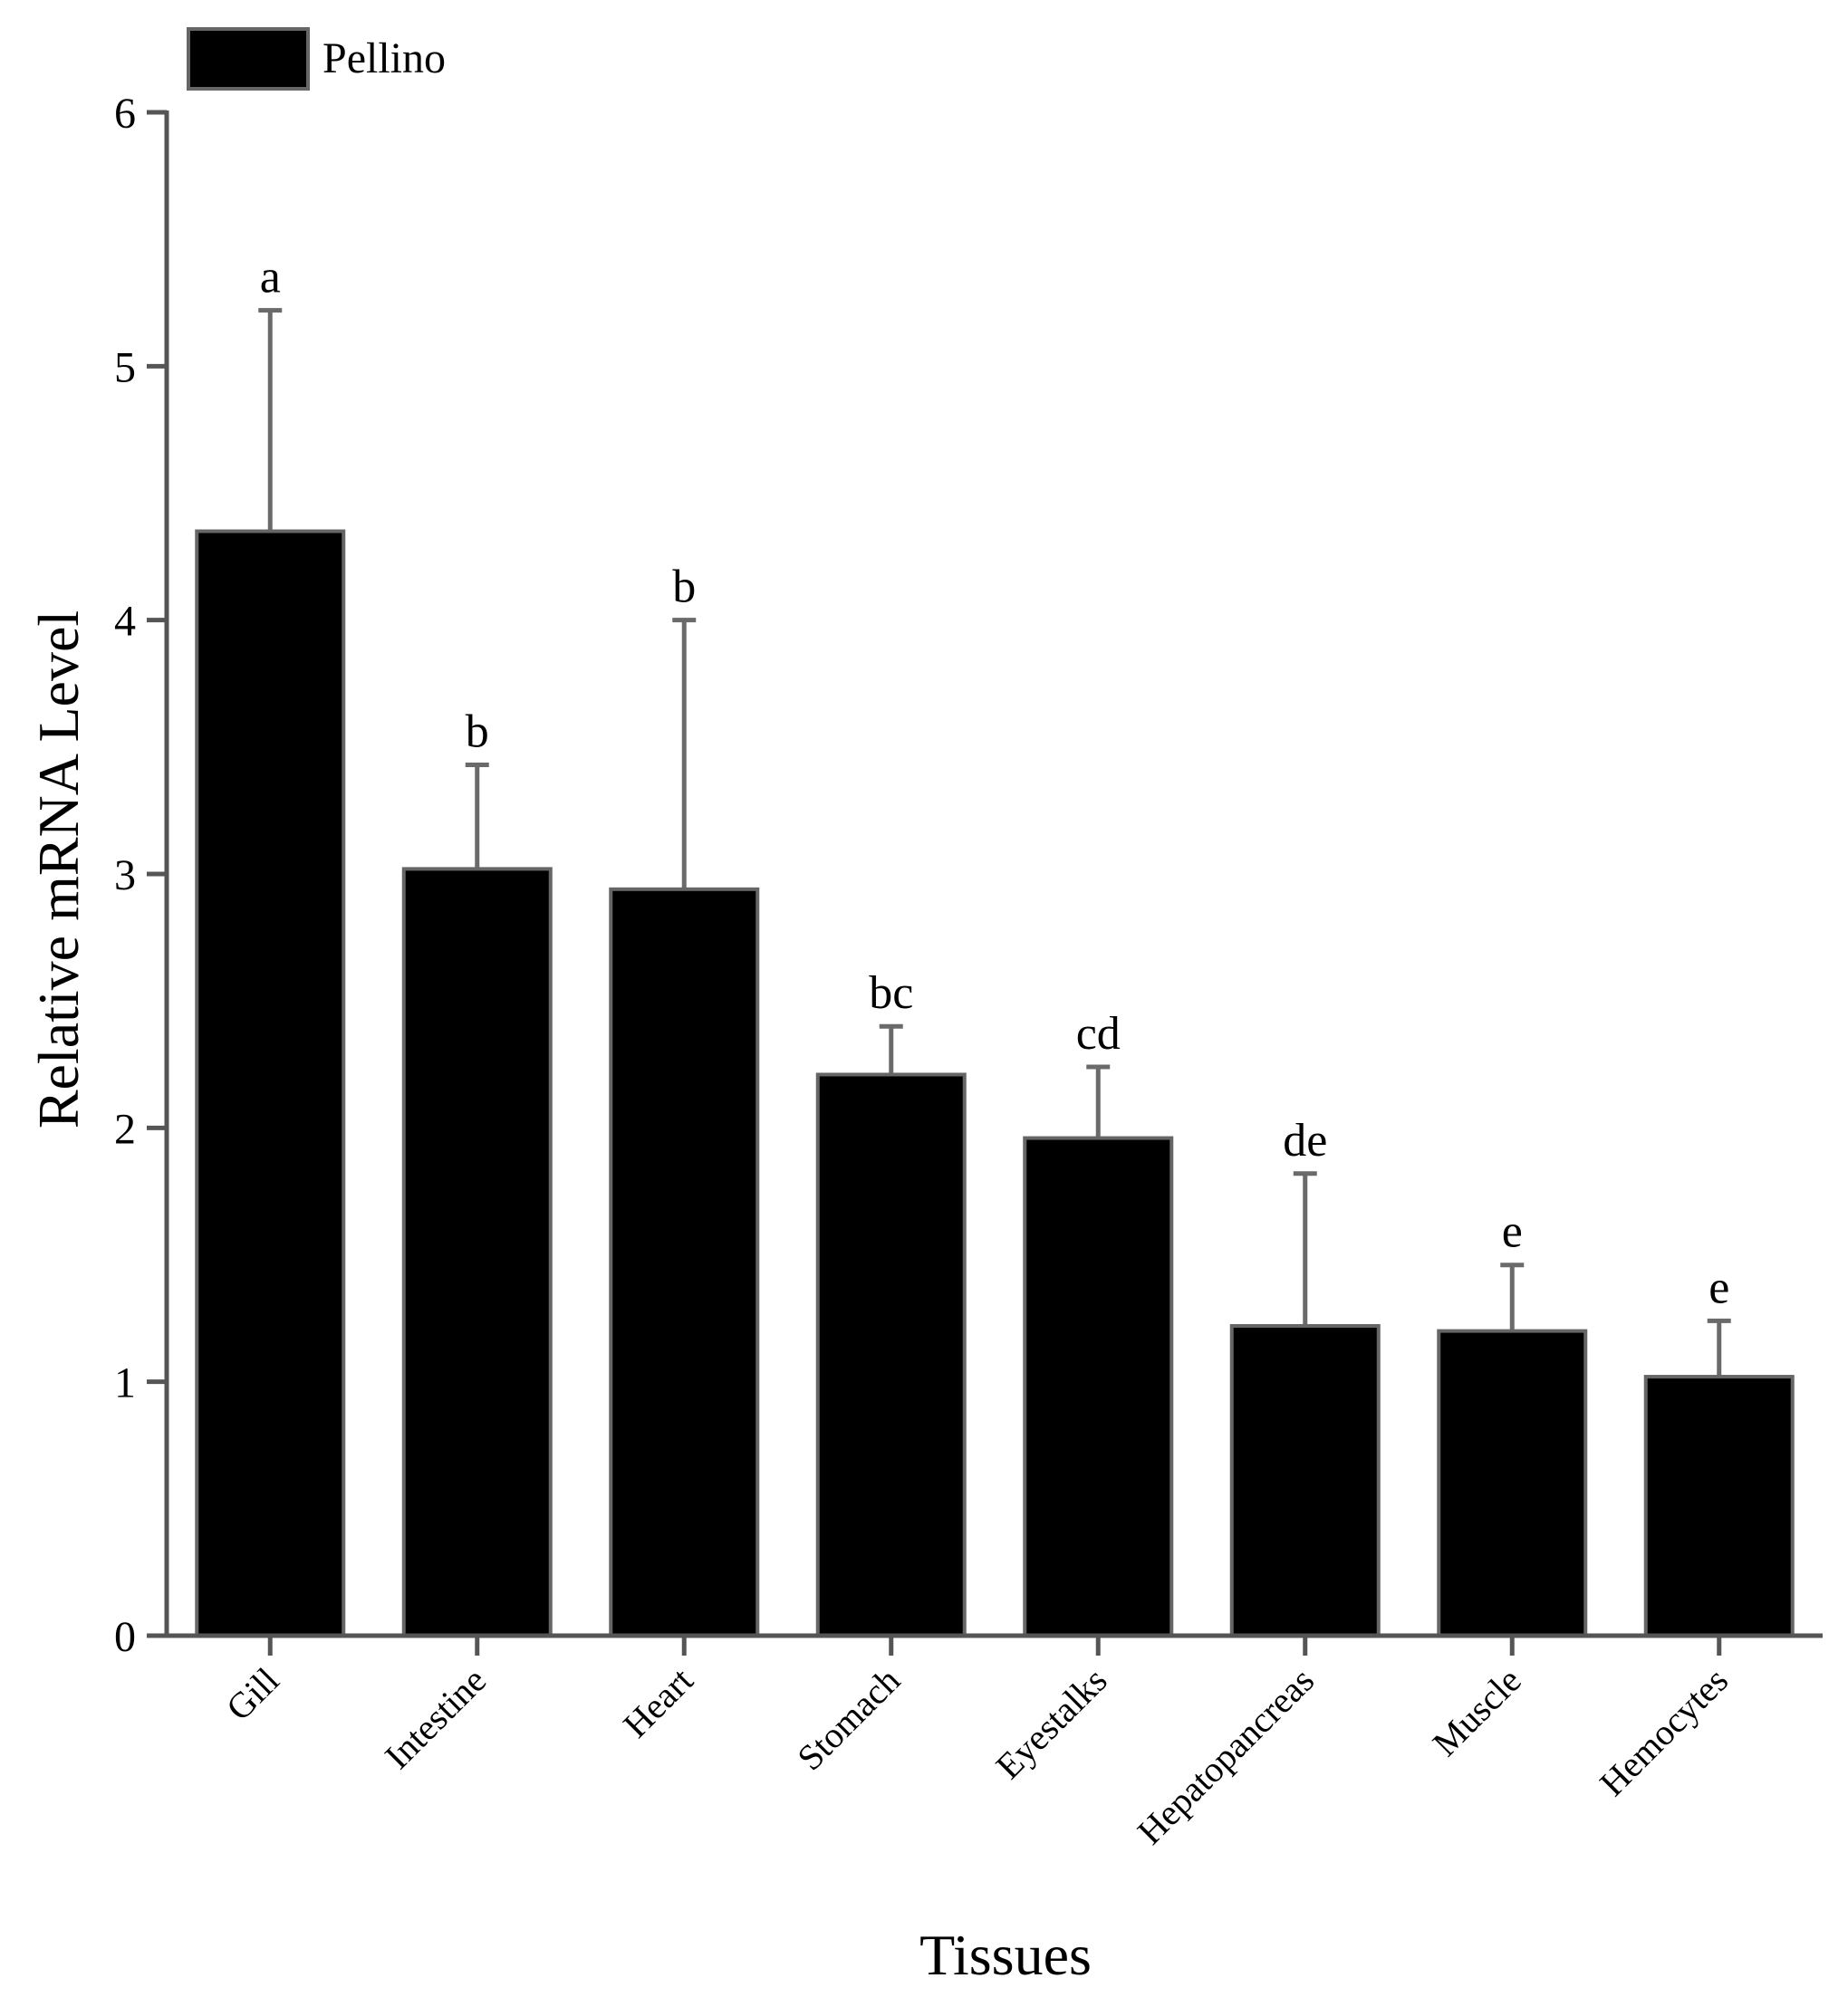 The height and width of the screenshot is (2007, 1848). I want to click on x-tick-label: Stomach, so click(848, 1719).